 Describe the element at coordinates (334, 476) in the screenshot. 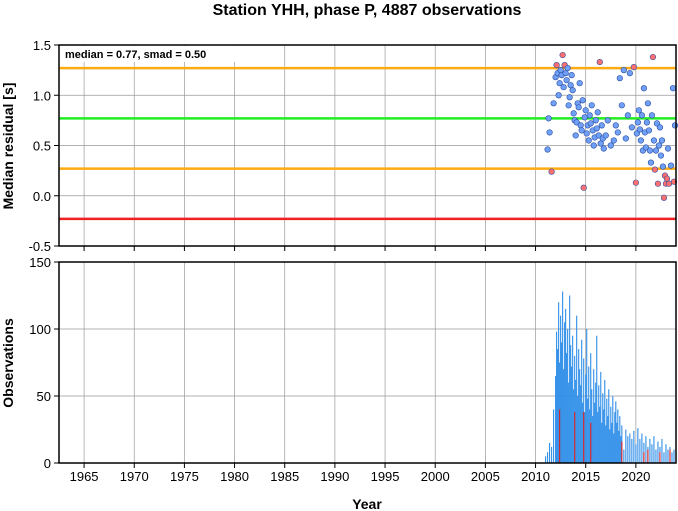

I see `x-tick-label: 1990` at that location.